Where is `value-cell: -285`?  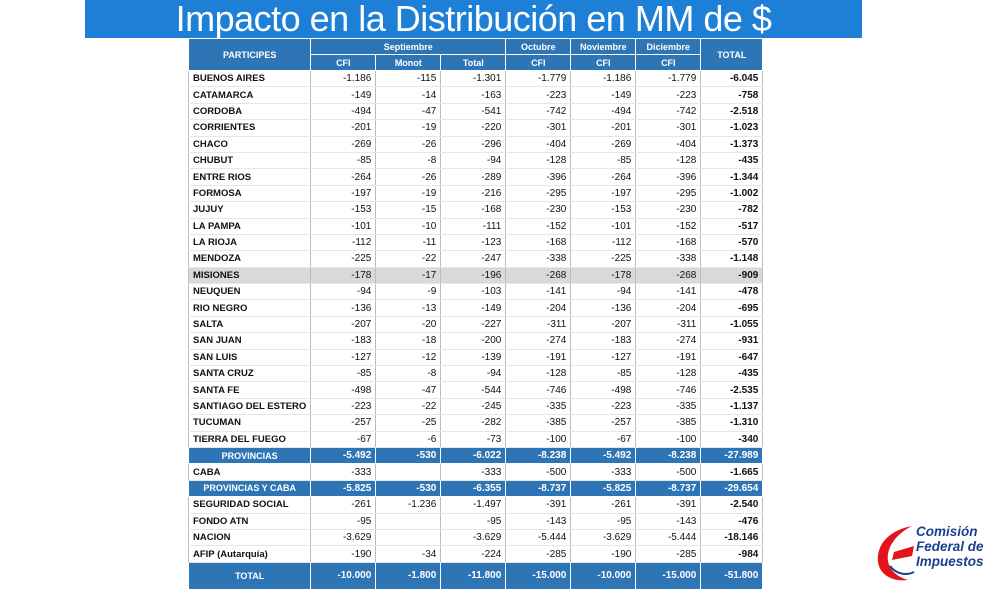 value-cell: -285 is located at coordinates (668, 554).